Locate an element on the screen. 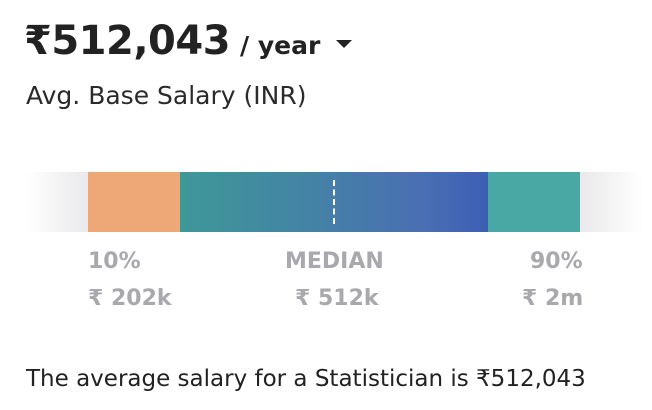 This screenshot has width=652, height=410. range-segment-high is located at coordinates (534, 202).